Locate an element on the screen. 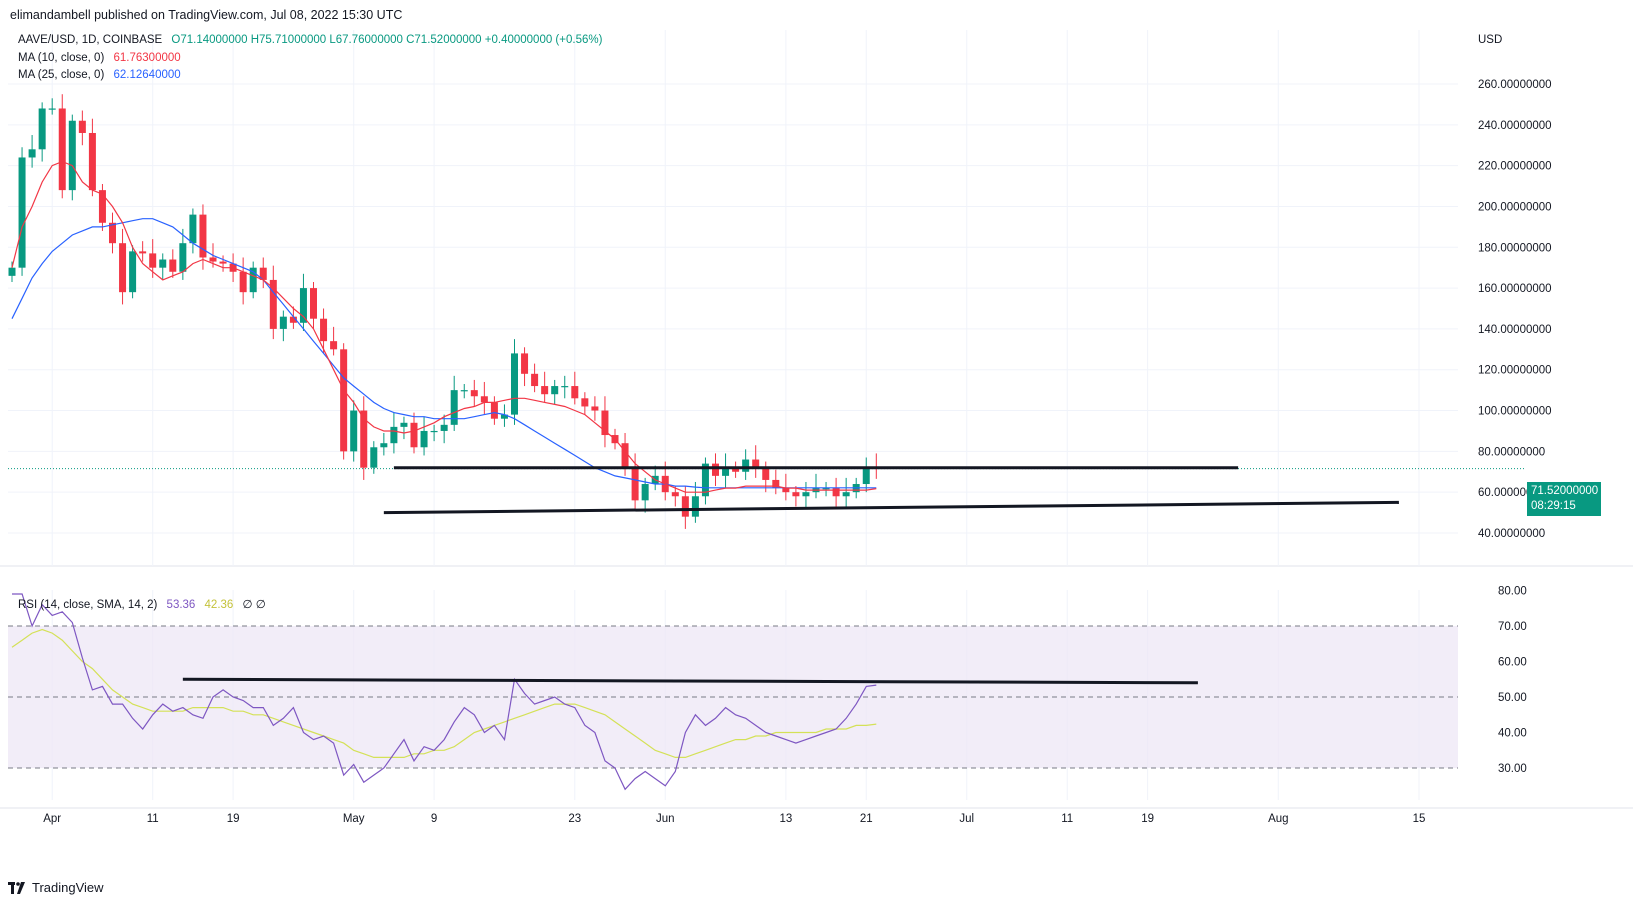 This screenshot has height=901, width=1633. rsi-y-tick-label: 40.00 is located at coordinates (1512, 734).